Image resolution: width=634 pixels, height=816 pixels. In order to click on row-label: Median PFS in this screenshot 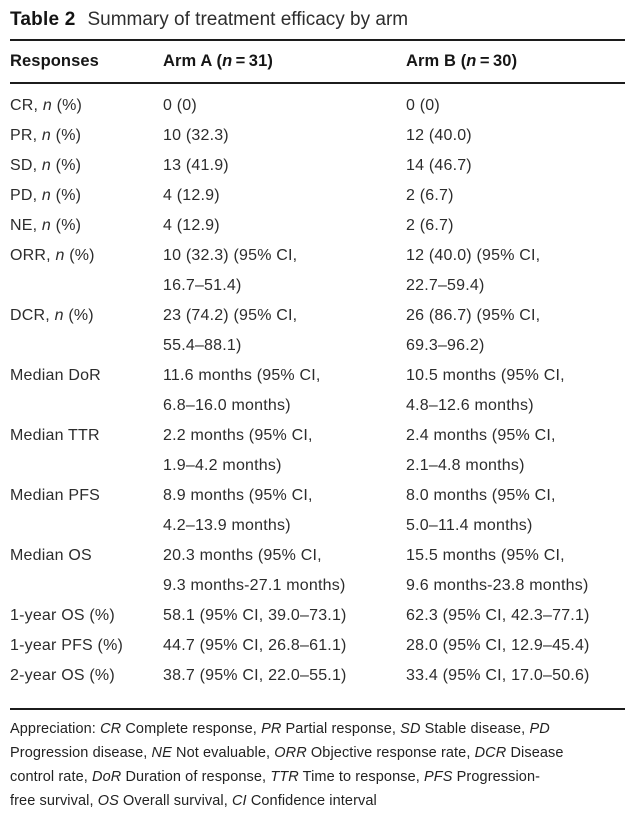, I will do `click(55, 495)`.